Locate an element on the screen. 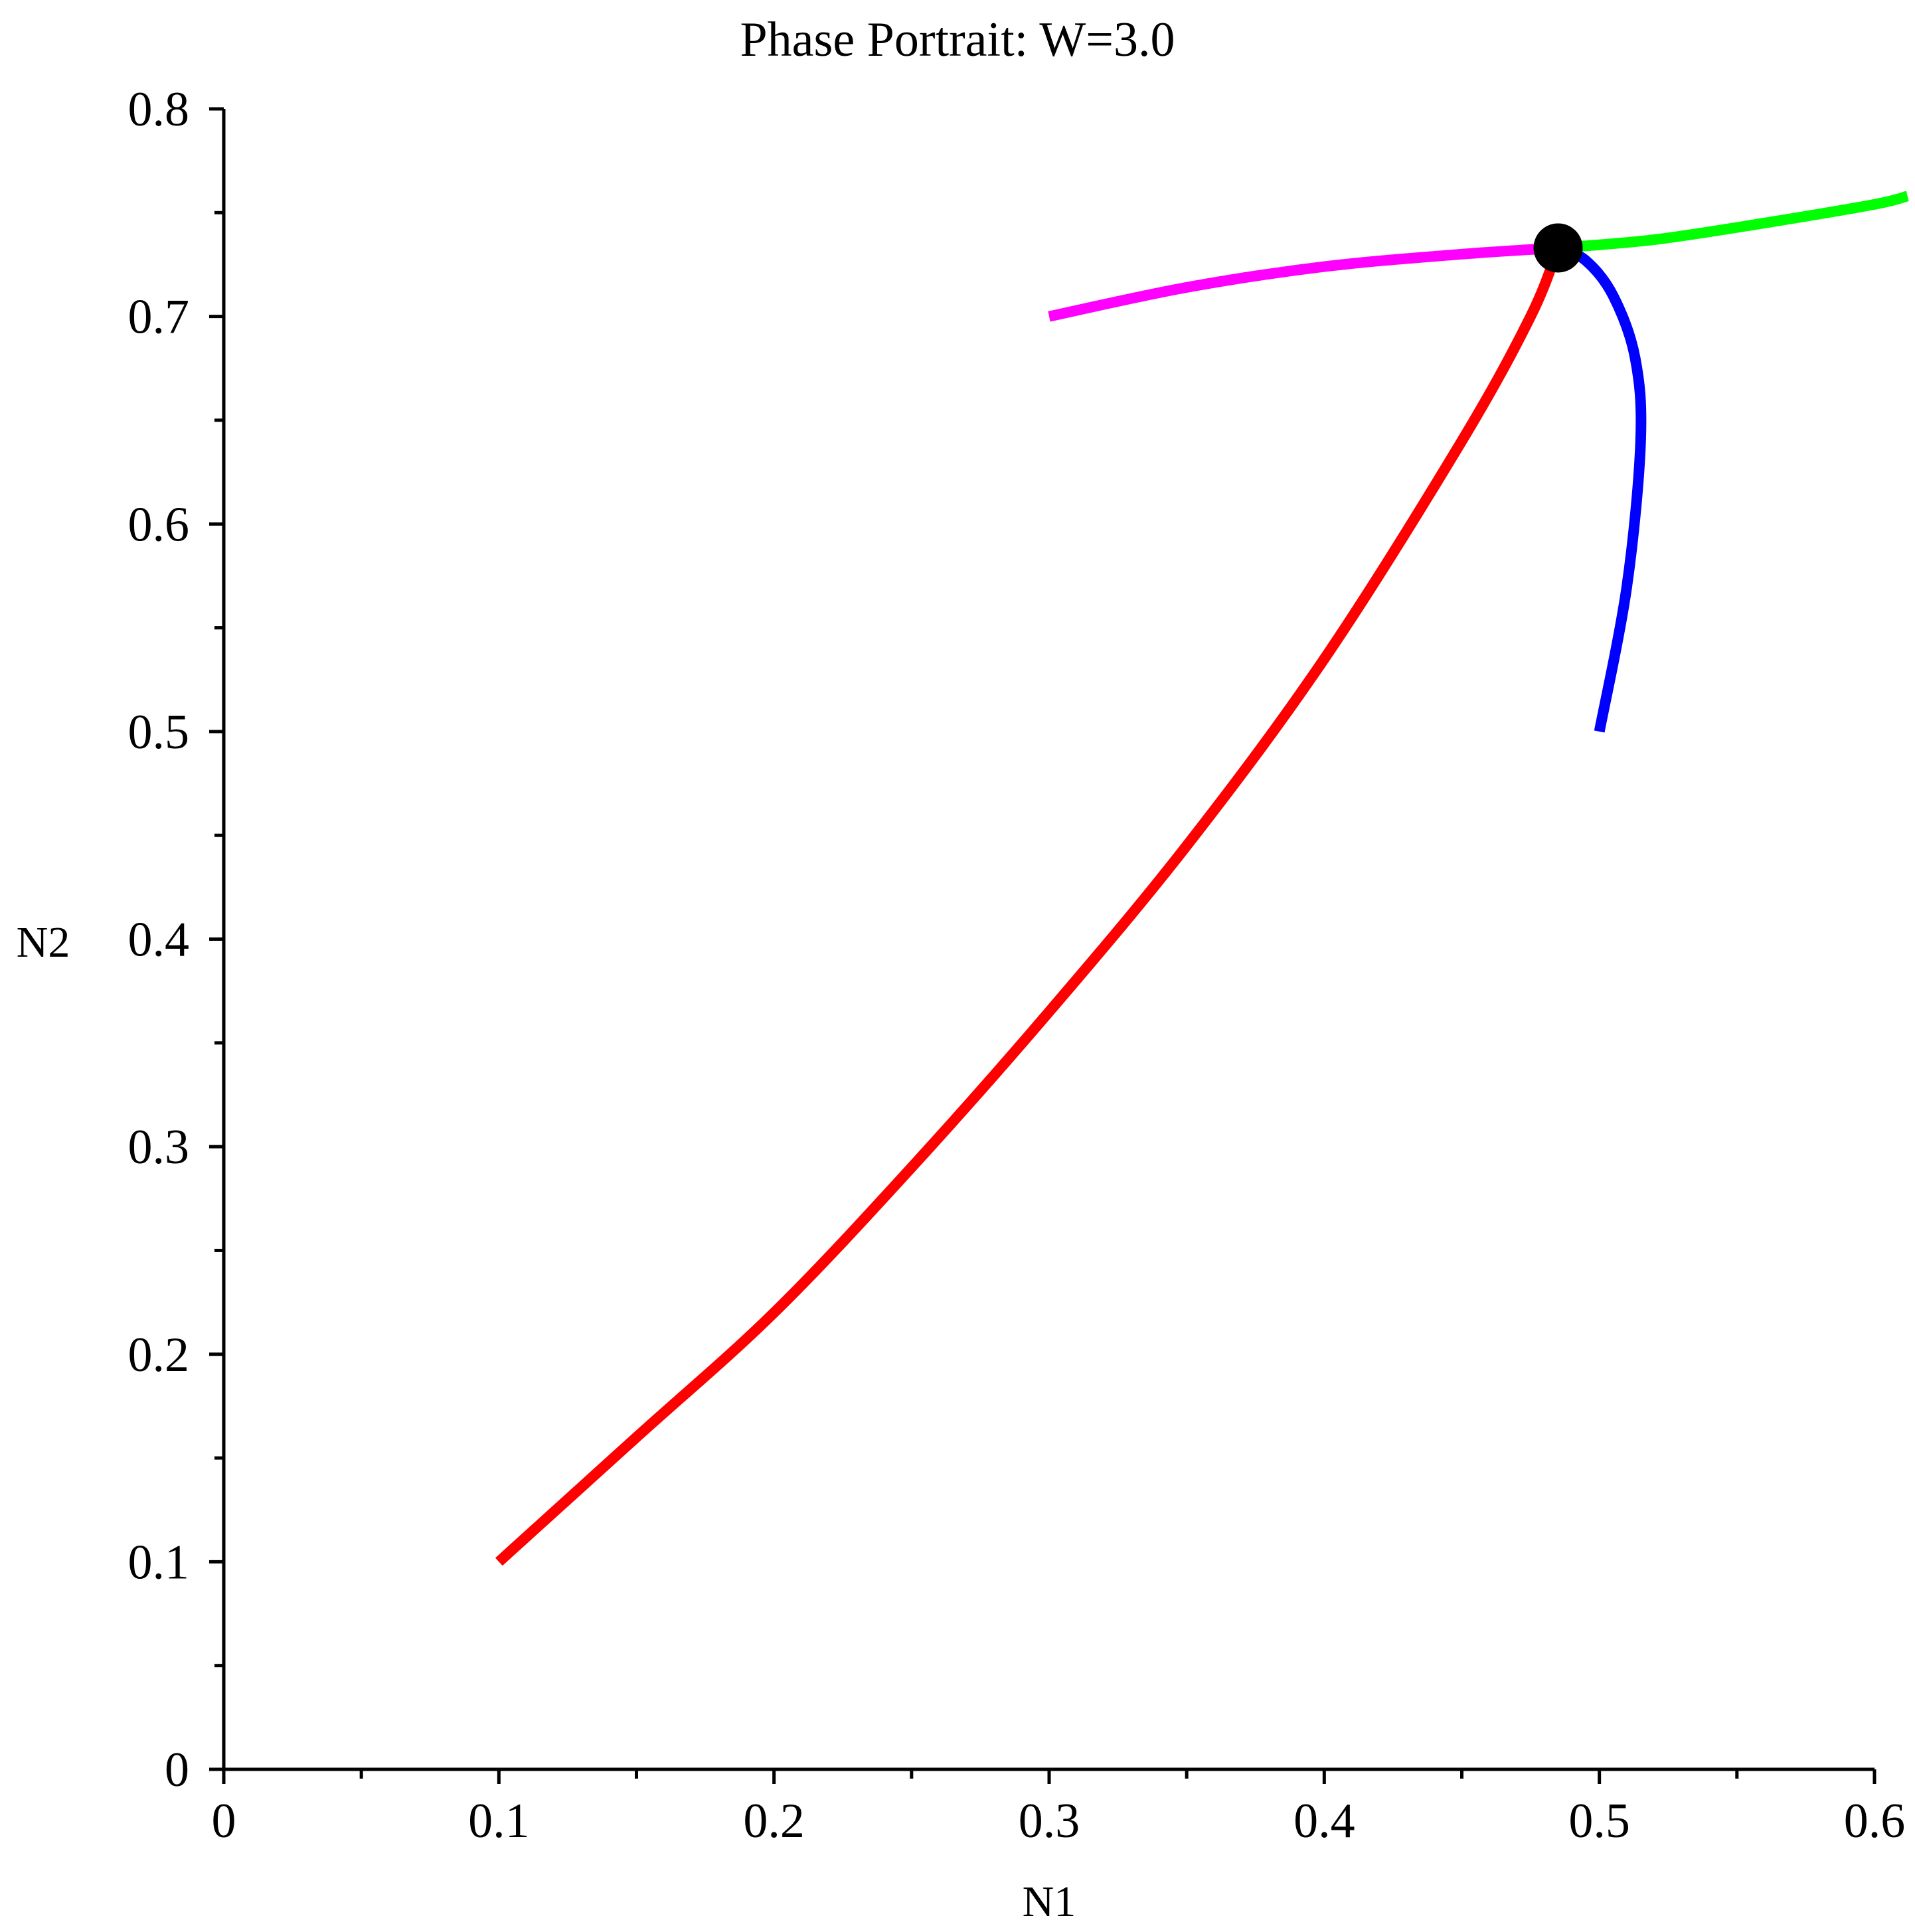  equilibrium-point is located at coordinates (1558, 248).